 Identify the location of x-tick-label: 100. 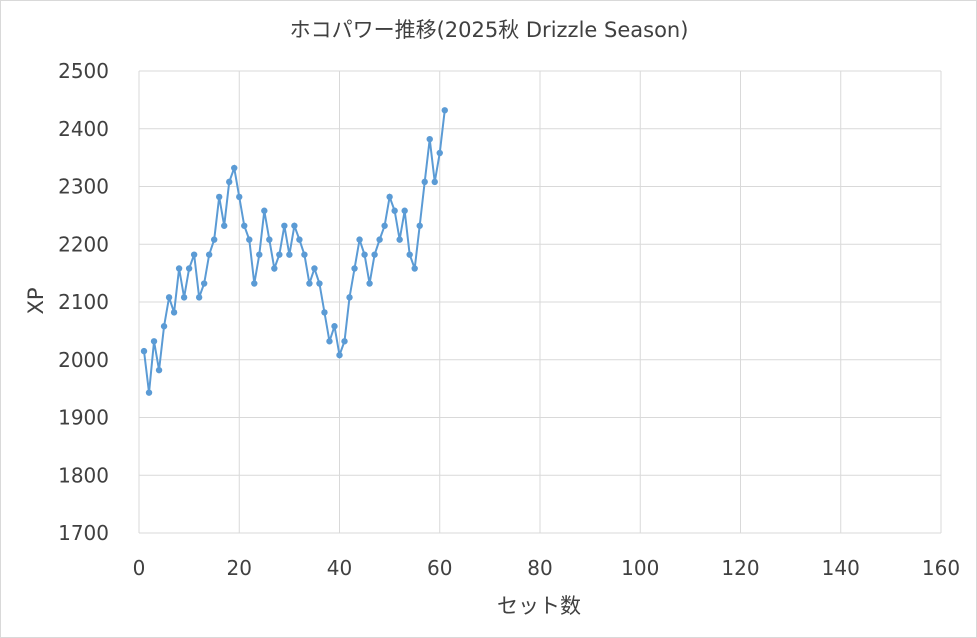
(640, 568).